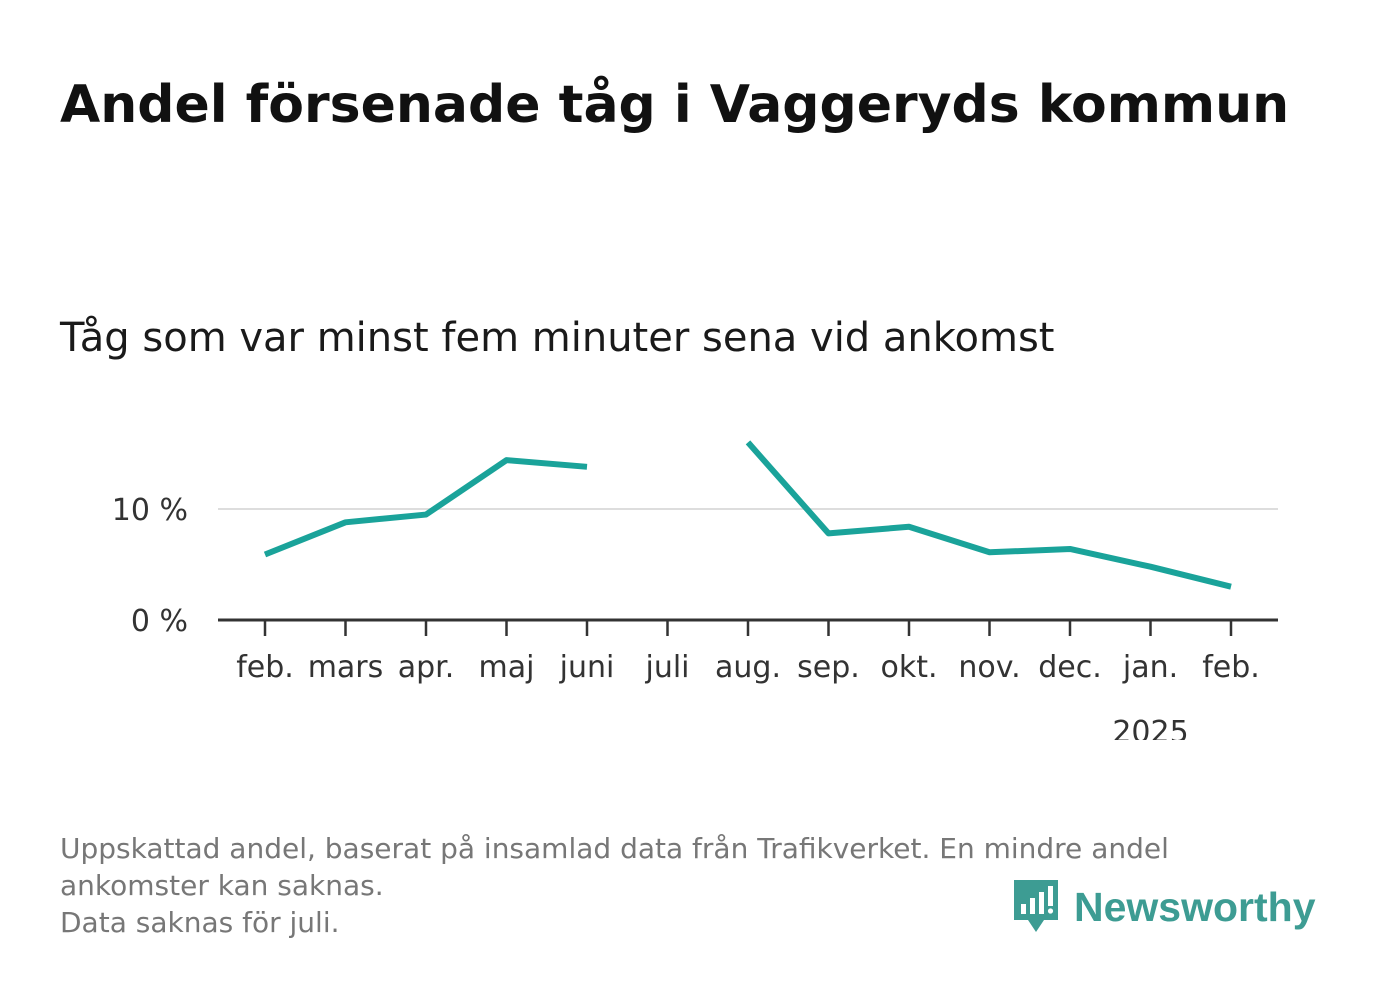  What do you see at coordinates (1195, 906) in the screenshot?
I see `brand-name: Newsworthy` at bounding box center [1195, 906].